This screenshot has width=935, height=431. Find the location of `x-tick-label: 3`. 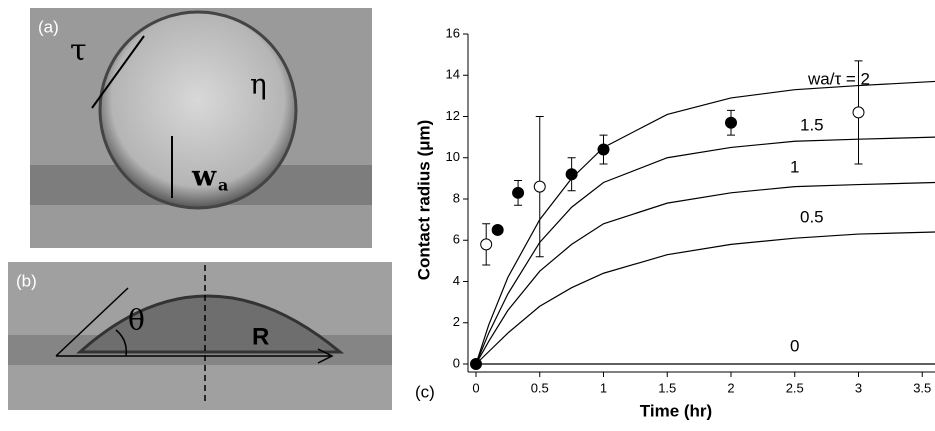

x-tick-label: 3 is located at coordinates (858, 387).